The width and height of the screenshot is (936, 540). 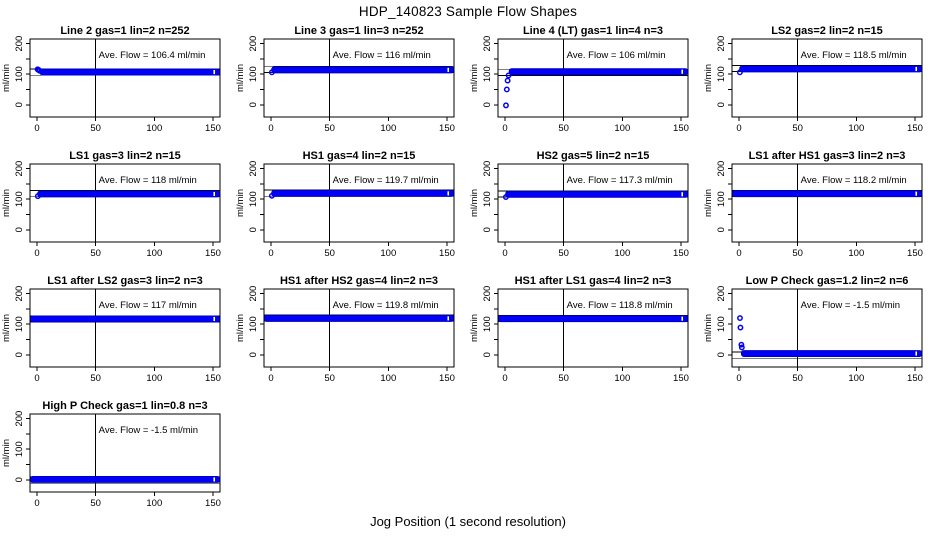 What do you see at coordinates (152, 55) in the screenshot?
I see `ave-flow-annotation: Ave. Flow = 106.4 ml/min` at bounding box center [152, 55].